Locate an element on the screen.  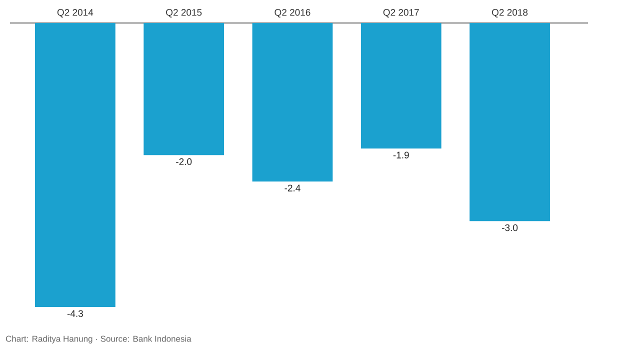
x-tick-label: Q2 2017 is located at coordinates (401, 13).